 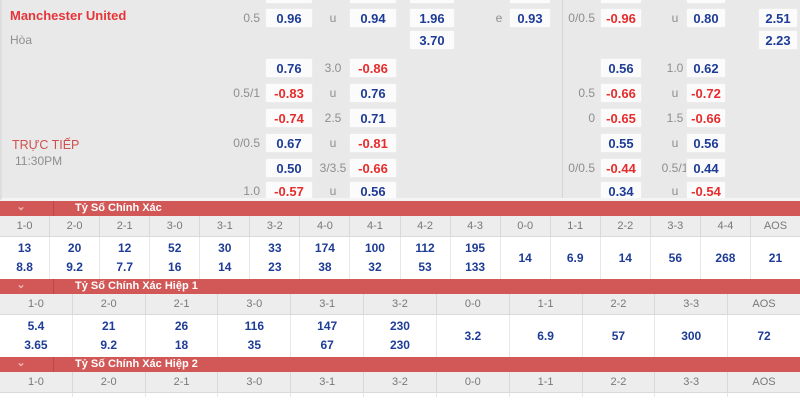 What do you see at coordinates (475, 248) in the screenshot?
I see `odds-value: 195` at bounding box center [475, 248].